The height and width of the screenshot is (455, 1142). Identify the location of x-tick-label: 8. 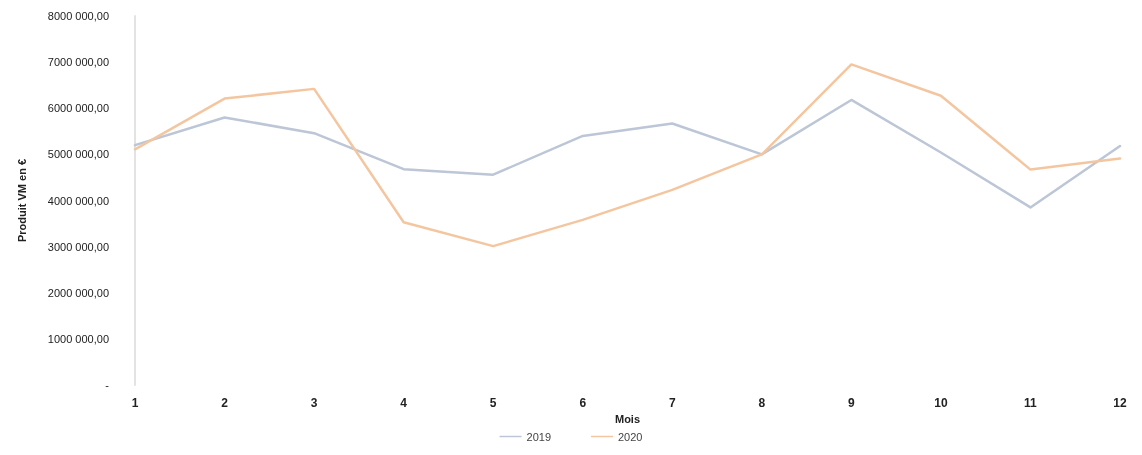
(762, 403).